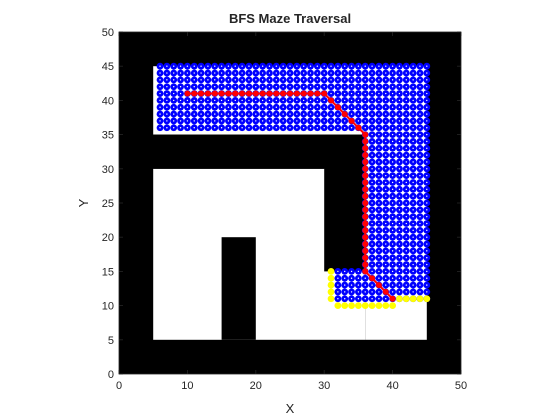 This screenshot has width=560, height=420. Describe the element at coordinates (108, 67) in the screenshot. I see `y-tick-label: 45` at that location.